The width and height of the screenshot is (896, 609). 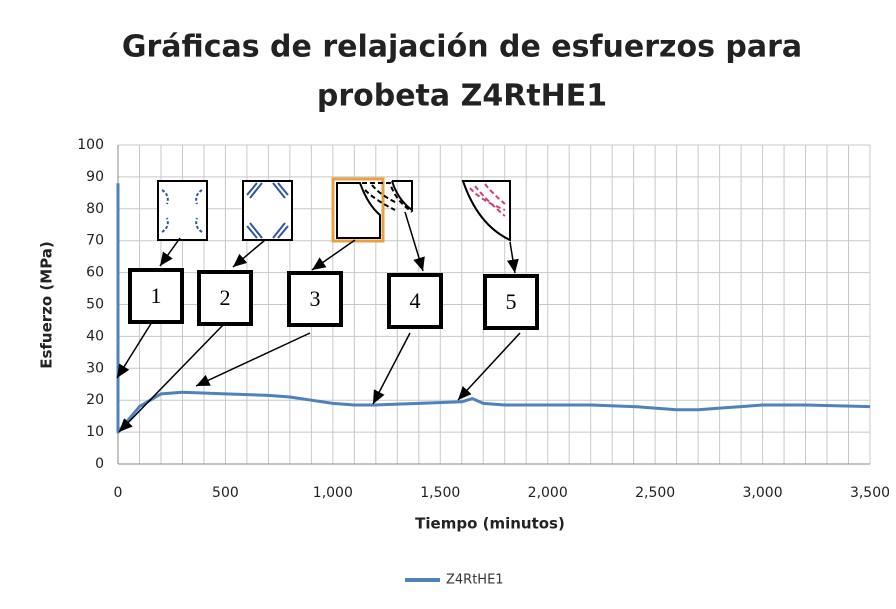 What do you see at coordinates (90, 145) in the screenshot?
I see `y-tick-label: 100` at bounding box center [90, 145].